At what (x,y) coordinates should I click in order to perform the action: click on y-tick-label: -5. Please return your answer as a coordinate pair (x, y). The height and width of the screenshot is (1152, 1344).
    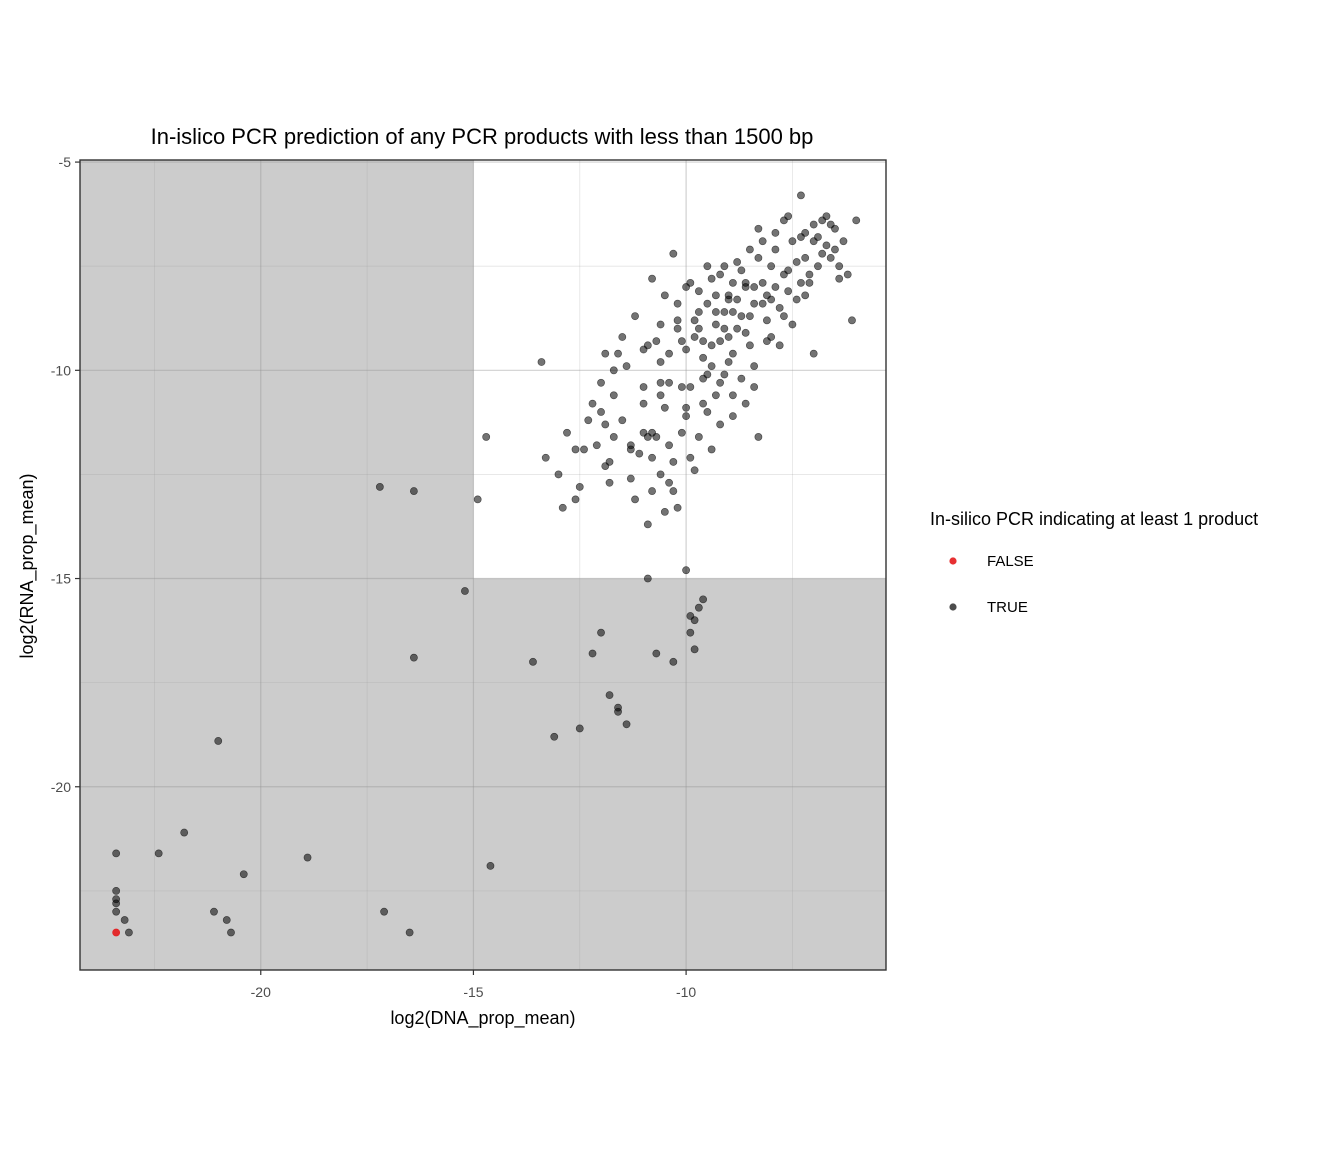
    Looking at the image, I should click on (65, 162).